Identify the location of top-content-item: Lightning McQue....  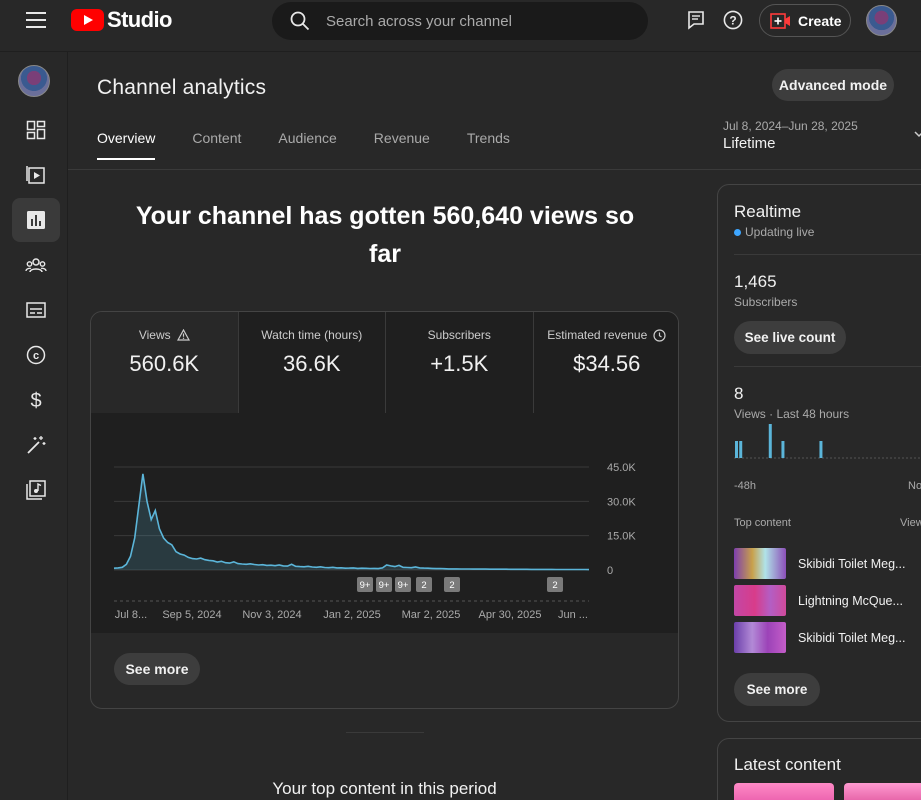
(818, 600).